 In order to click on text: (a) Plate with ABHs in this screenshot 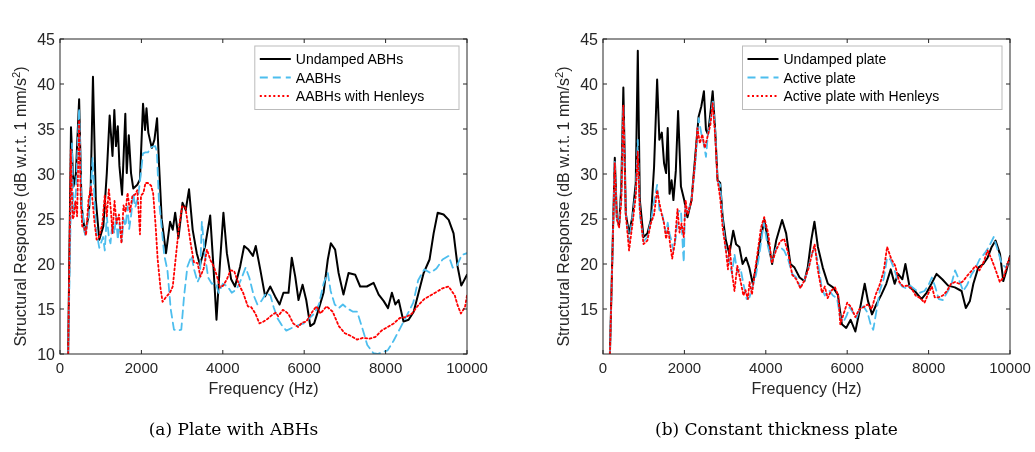, I will do `click(233, 429)`.